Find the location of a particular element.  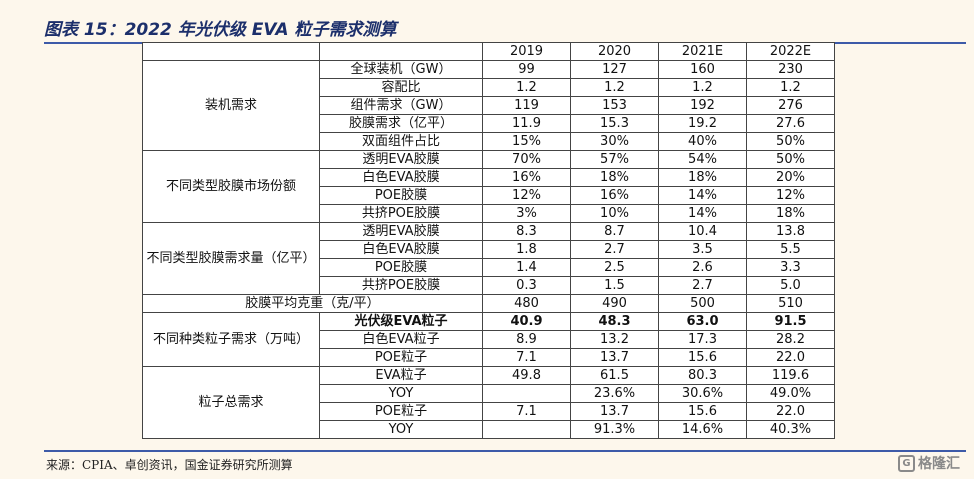

group-label: 不同类型胶膜需求量（亿平） is located at coordinates (231, 258).